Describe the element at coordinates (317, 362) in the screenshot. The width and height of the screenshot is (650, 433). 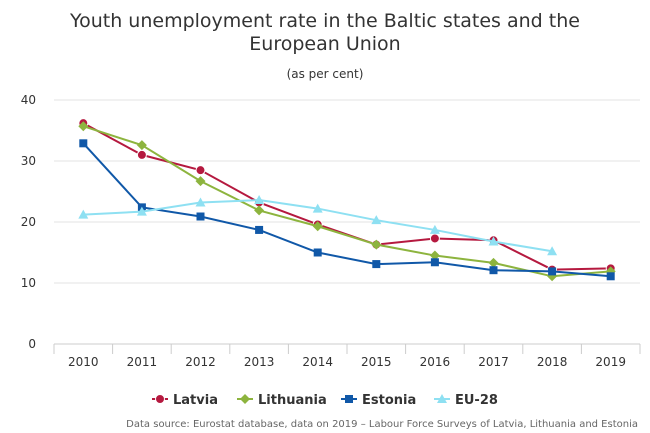
I see `x-tick-label: 2014` at that location.